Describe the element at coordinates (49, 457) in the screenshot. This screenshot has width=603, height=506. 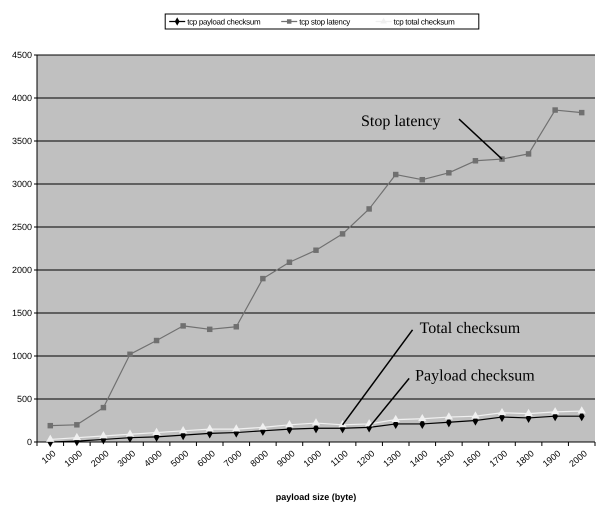
I see `x-tick-label: 100` at that location.